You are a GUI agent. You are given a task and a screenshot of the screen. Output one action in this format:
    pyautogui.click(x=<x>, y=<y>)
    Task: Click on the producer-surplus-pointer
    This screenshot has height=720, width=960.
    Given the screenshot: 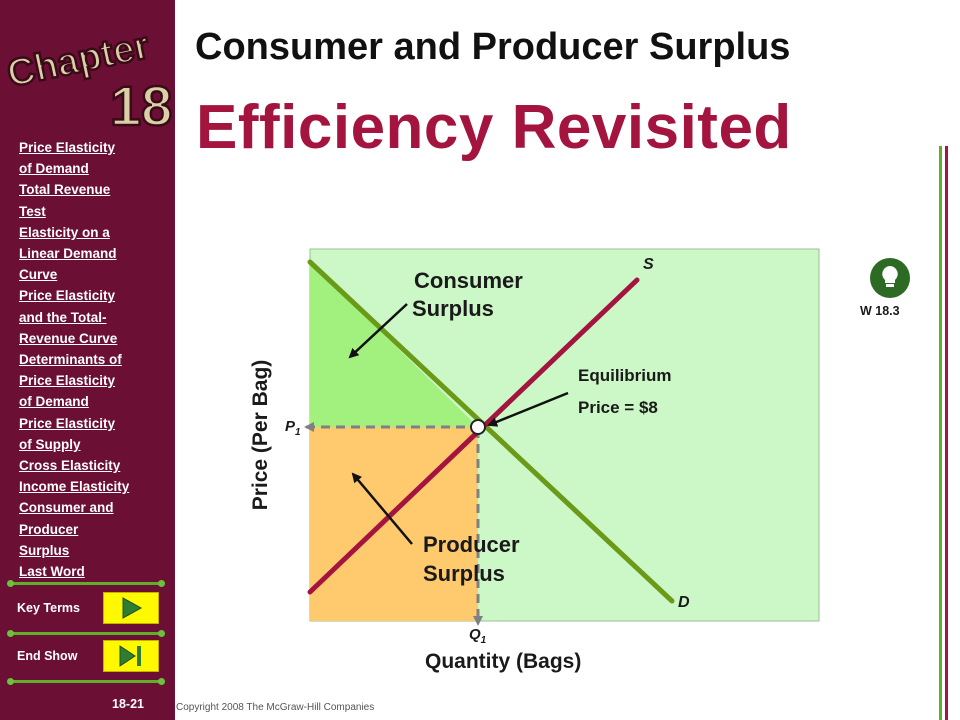 What is the action you would take?
    pyautogui.click(x=382, y=508)
    